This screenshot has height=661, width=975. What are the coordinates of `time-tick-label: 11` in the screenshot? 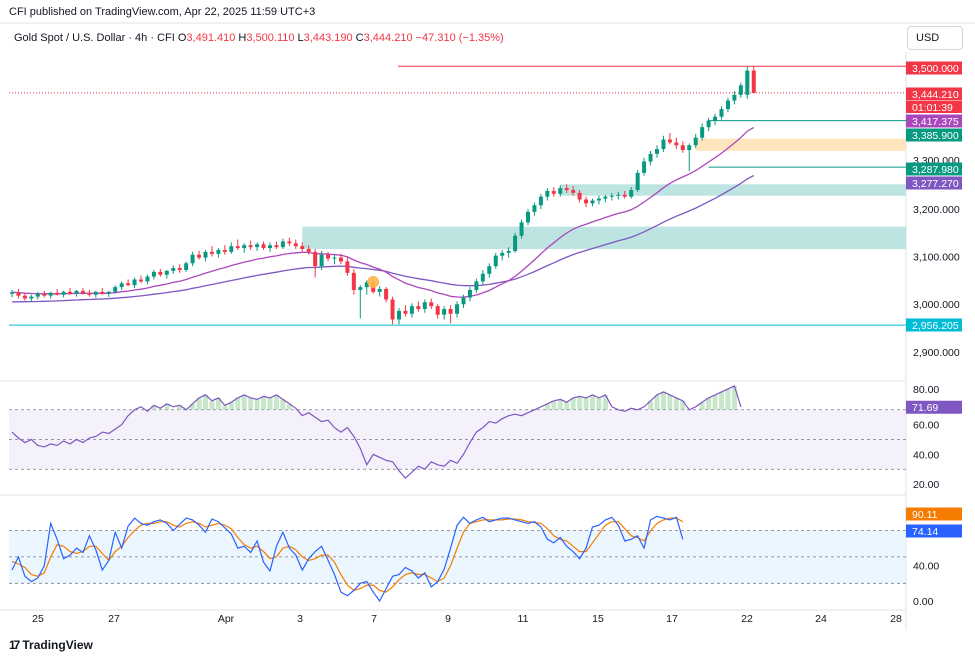 It's located at (523, 619).